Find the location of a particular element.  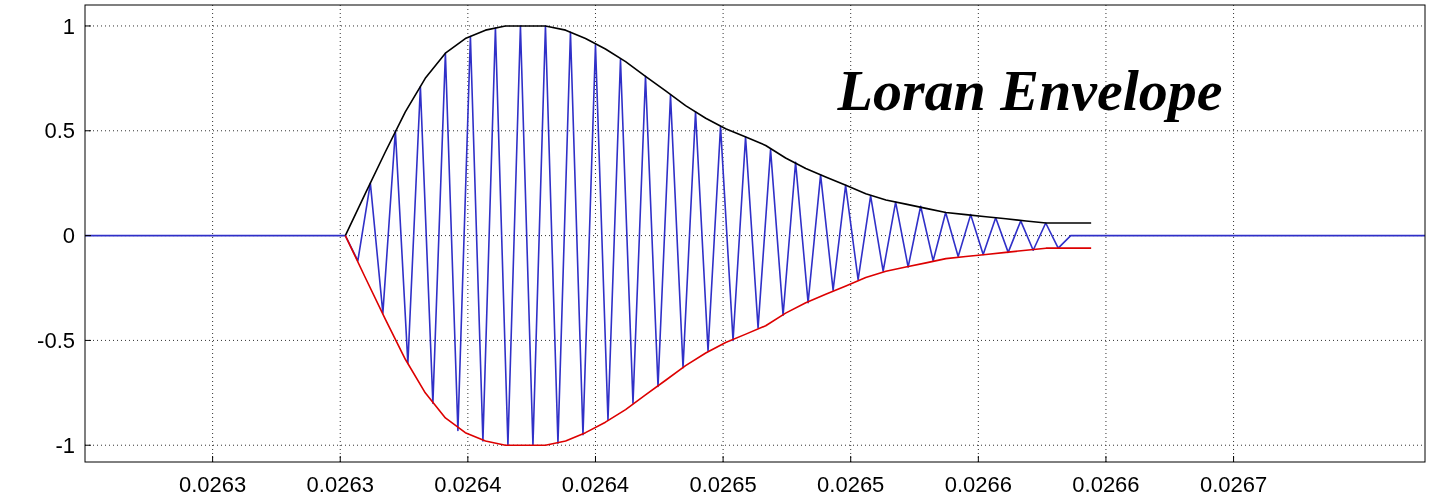

y-tick-label: 1 is located at coordinates (68, 26).